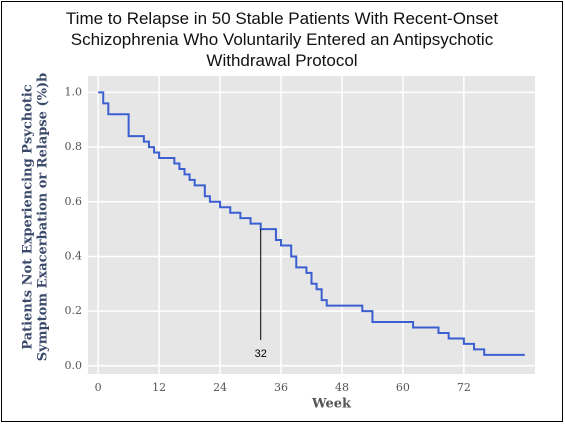 The width and height of the screenshot is (565, 424). What do you see at coordinates (74, 255) in the screenshot?
I see `y-tick-label: 0.4` at bounding box center [74, 255].